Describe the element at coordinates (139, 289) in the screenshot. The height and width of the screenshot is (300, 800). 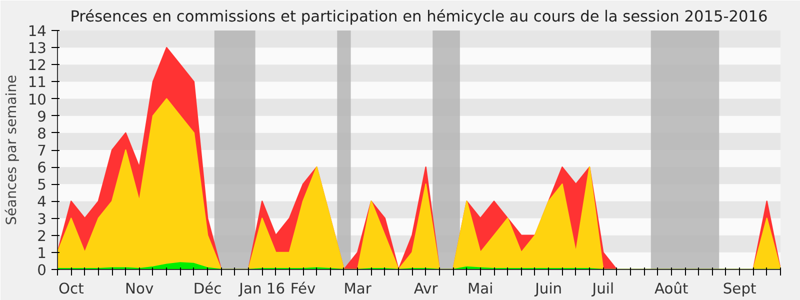
I see `x-tick-label: Nov` at that location.